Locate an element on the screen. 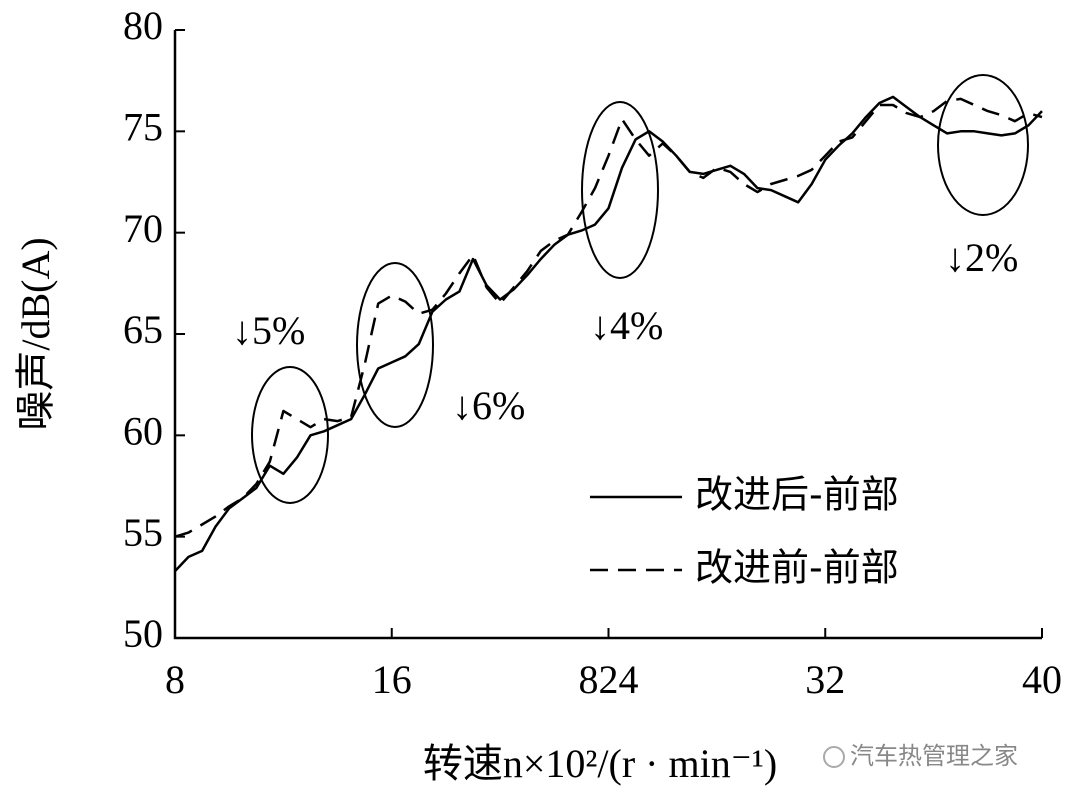 The height and width of the screenshot is (804, 1080). y-tick-label: 50 is located at coordinates (143, 633).